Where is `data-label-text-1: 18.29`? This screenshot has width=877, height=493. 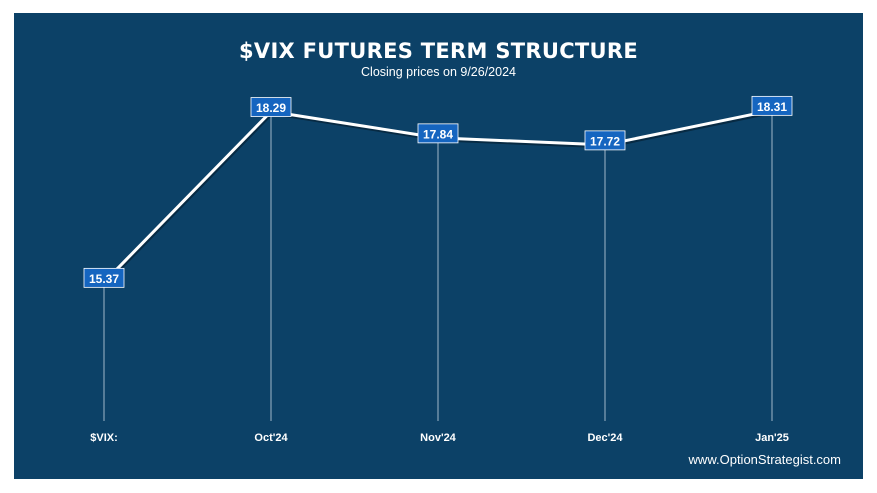 data-label-text-1: 18.29 is located at coordinates (271, 108).